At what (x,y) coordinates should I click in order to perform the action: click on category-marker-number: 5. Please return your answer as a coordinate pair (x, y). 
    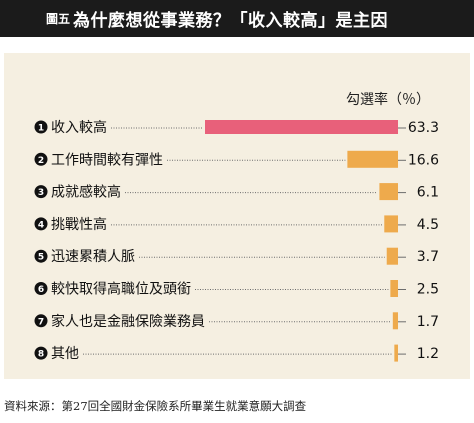
    Looking at the image, I should click on (41, 258).